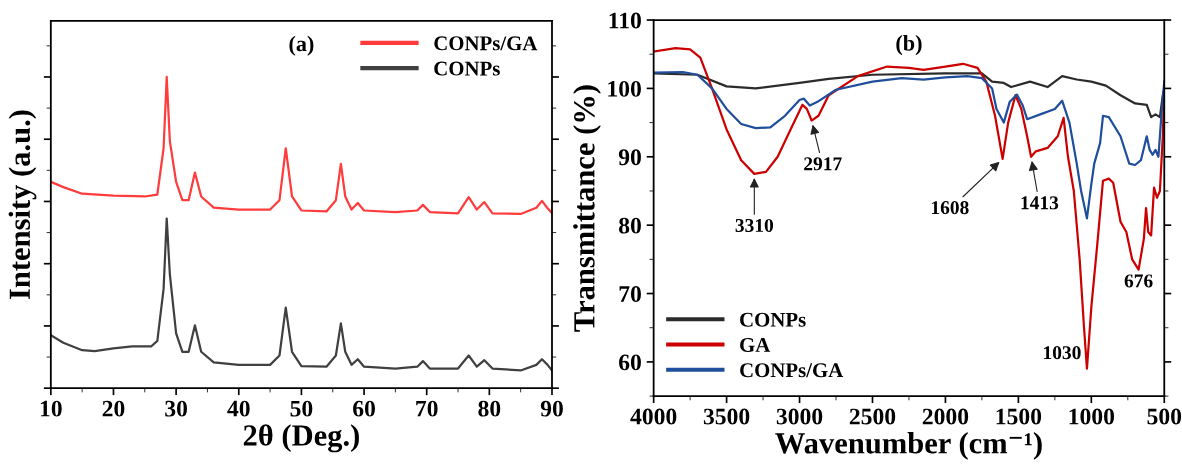  What do you see at coordinates (1019, 416) in the screenshot?
I see `x-tick-label: 1500` at bounding box center [1019, 416].